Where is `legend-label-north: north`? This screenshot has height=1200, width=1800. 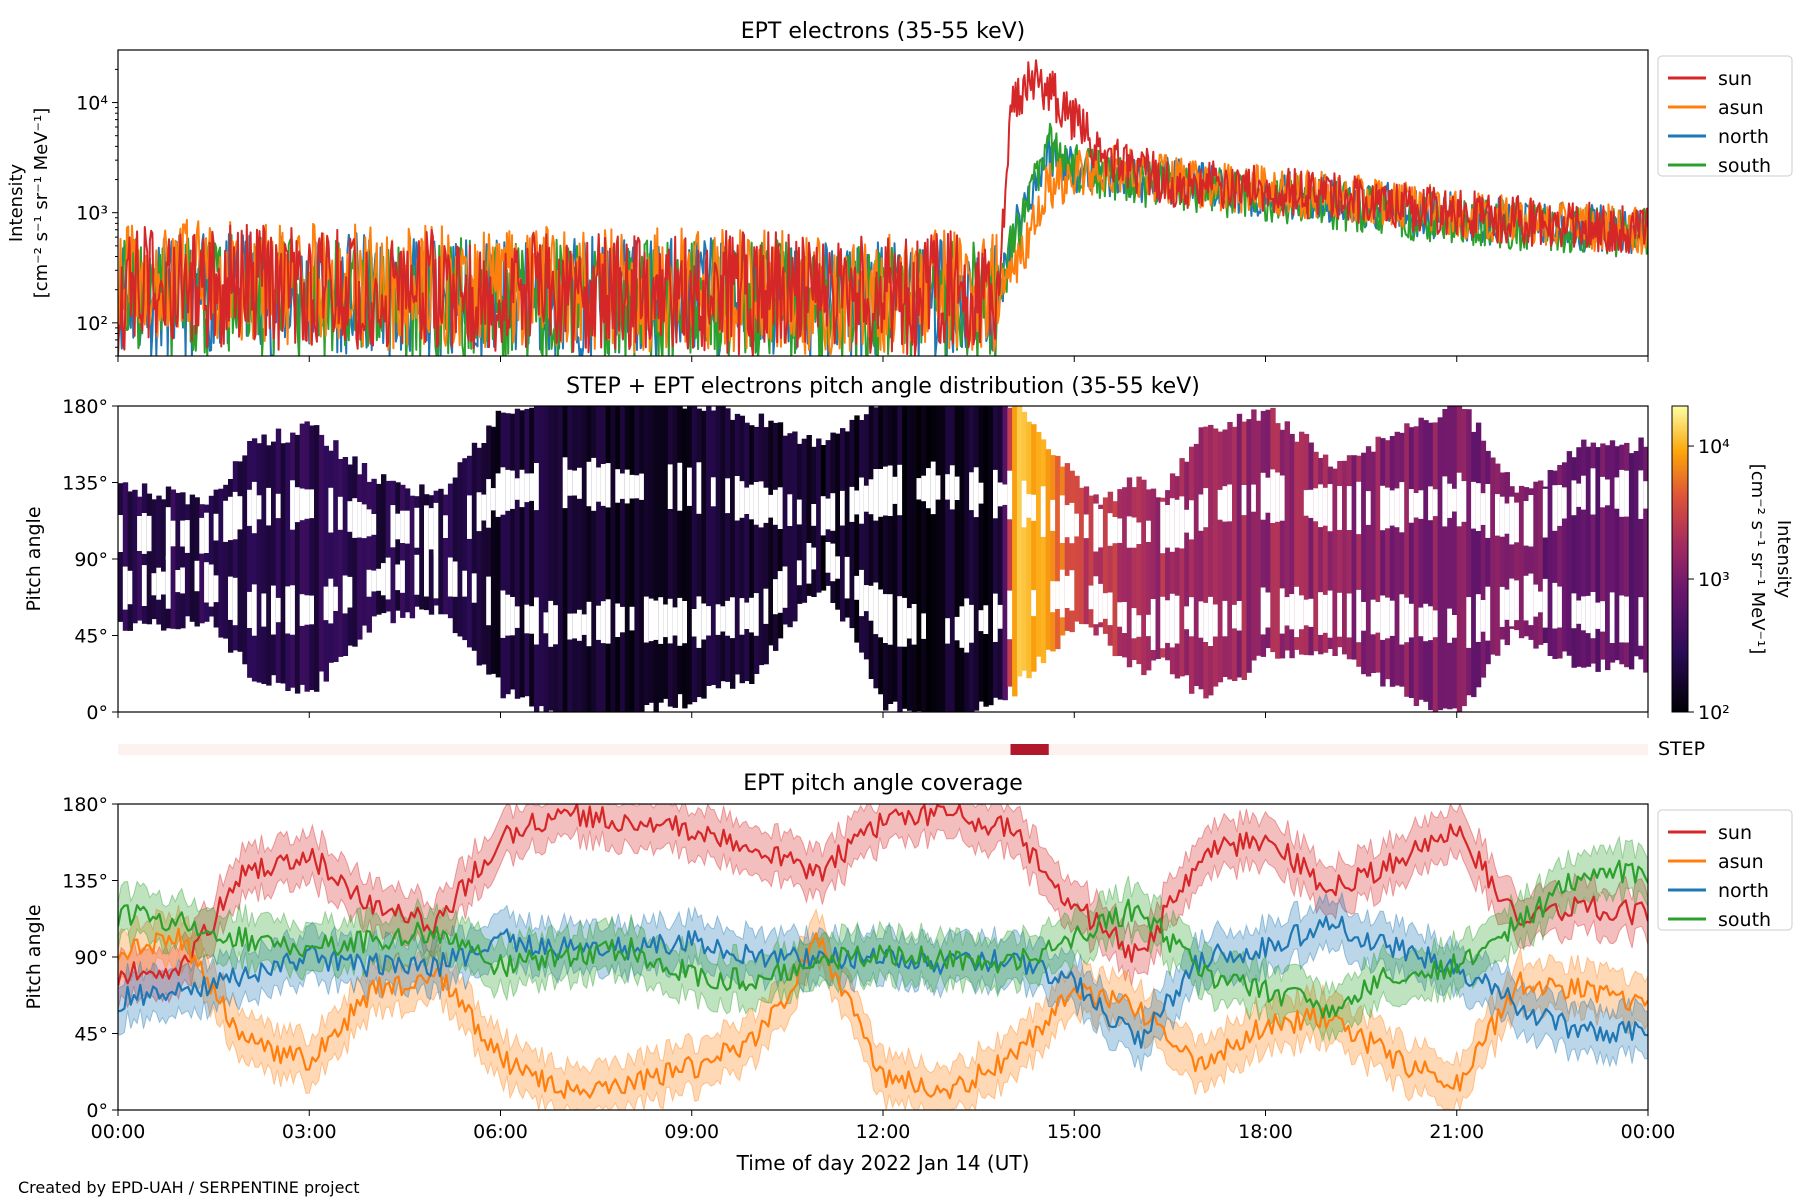 legend-label-north: north is located at coordinates (1743, 137).